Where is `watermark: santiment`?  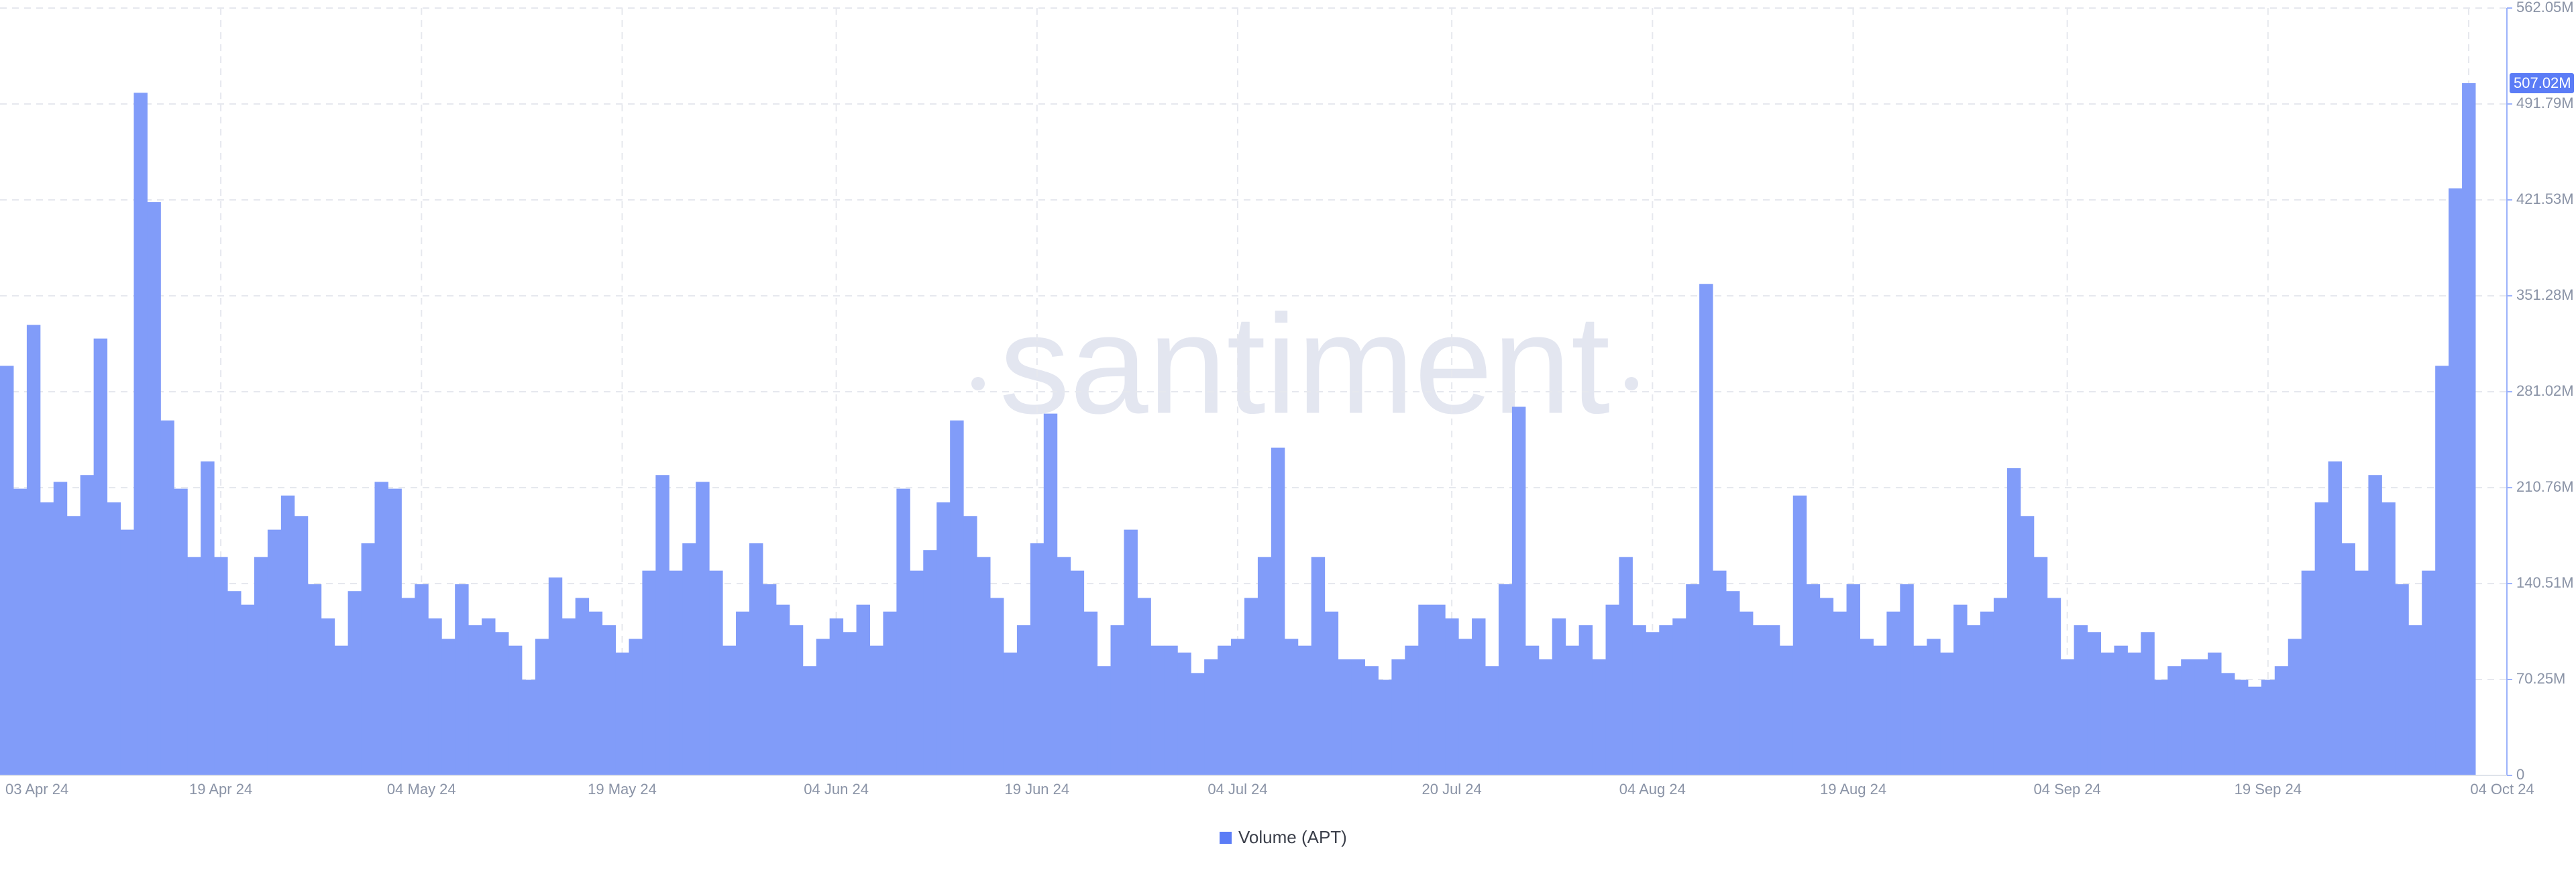 watermark: santiment is located at coordinates (1305, 364).